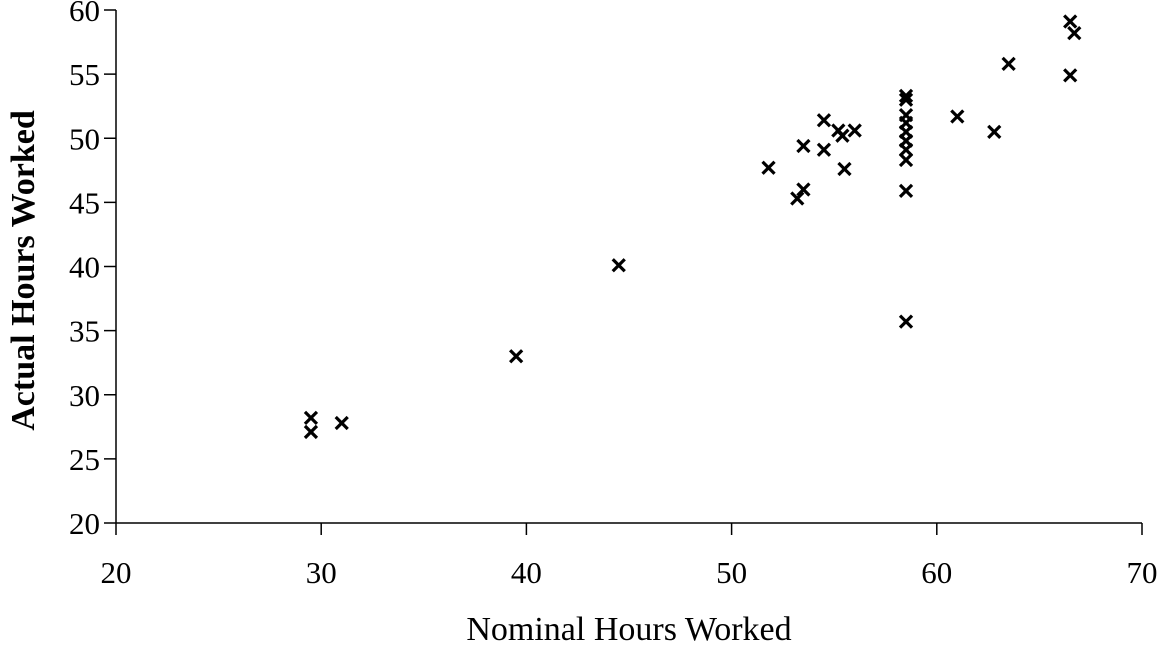 The height and width of the screenshot is (648, 1162). Describe the element at coordinates (84, 331) in the screenshot. I see `y-tick-label: 35` at that location.